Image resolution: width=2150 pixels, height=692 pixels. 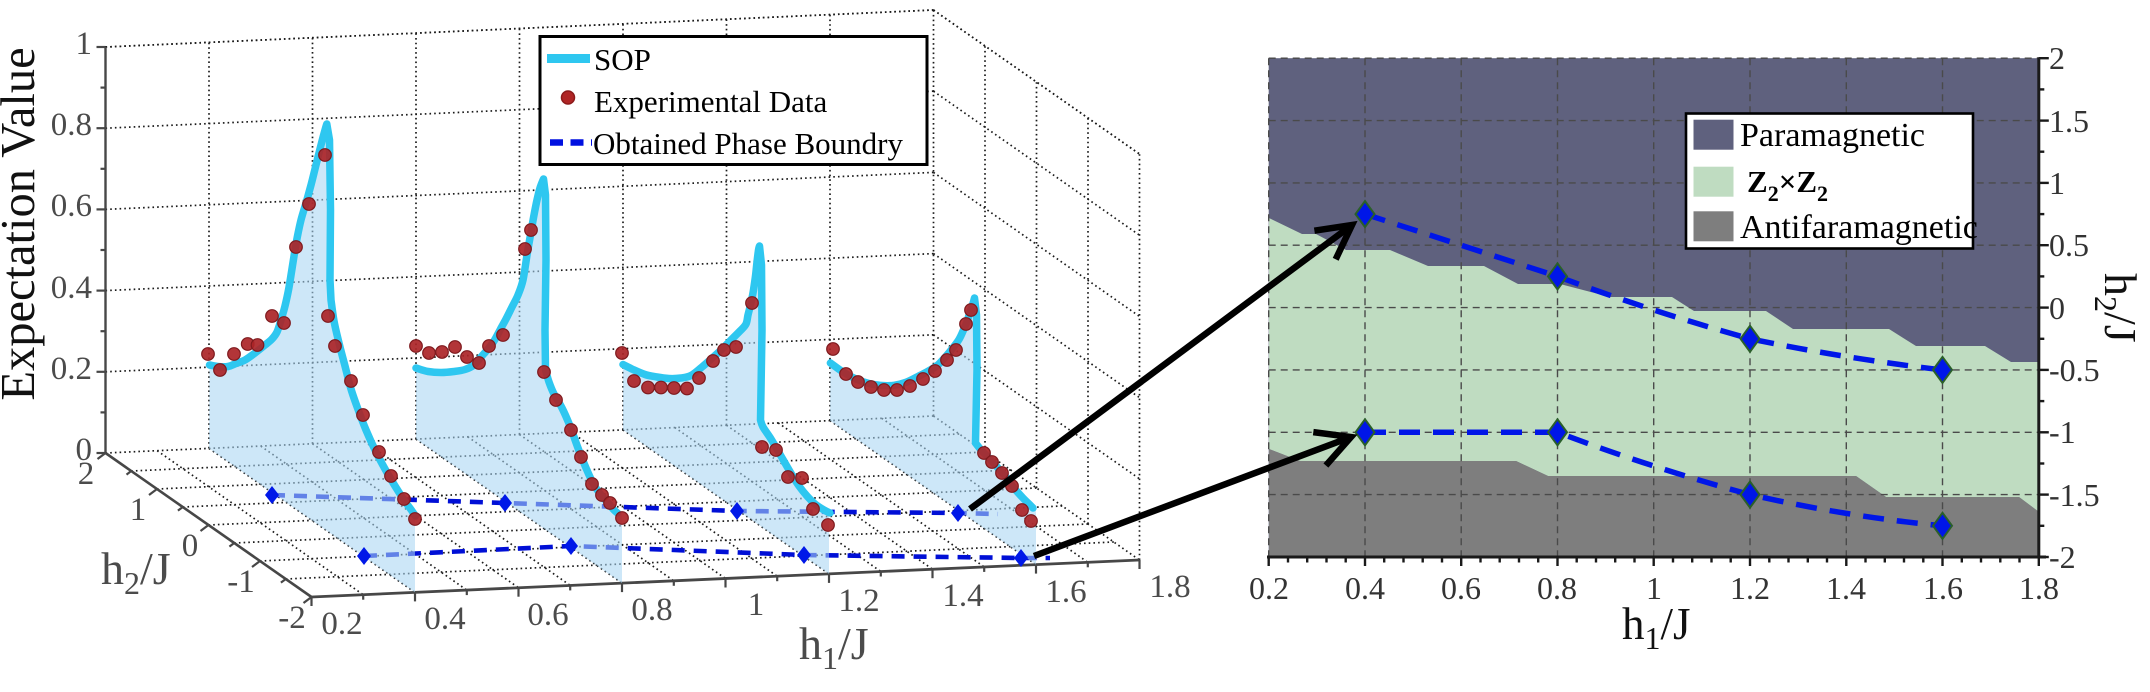 What do you see at coordinates (22, 223) in the screenshot?
I see `svg-text: Expectation Value` at bounding box center [22, 223].